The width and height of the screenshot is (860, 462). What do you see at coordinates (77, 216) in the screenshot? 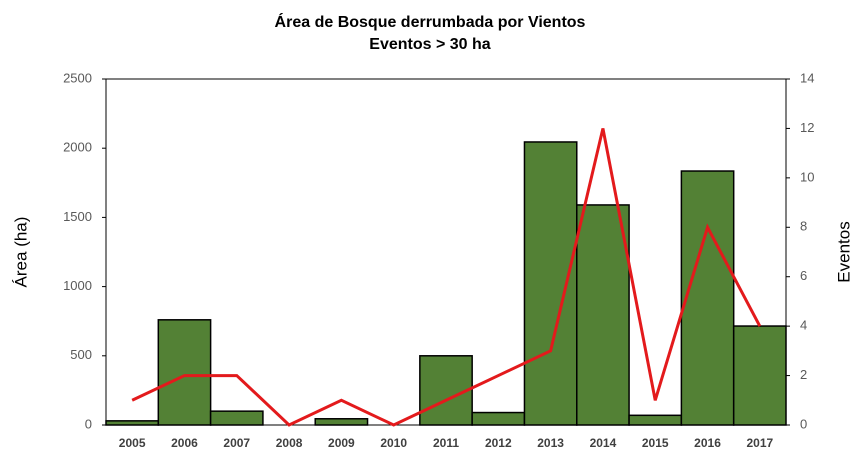
I see `y-tick-label: 1500` at bounding box center [77, 216].